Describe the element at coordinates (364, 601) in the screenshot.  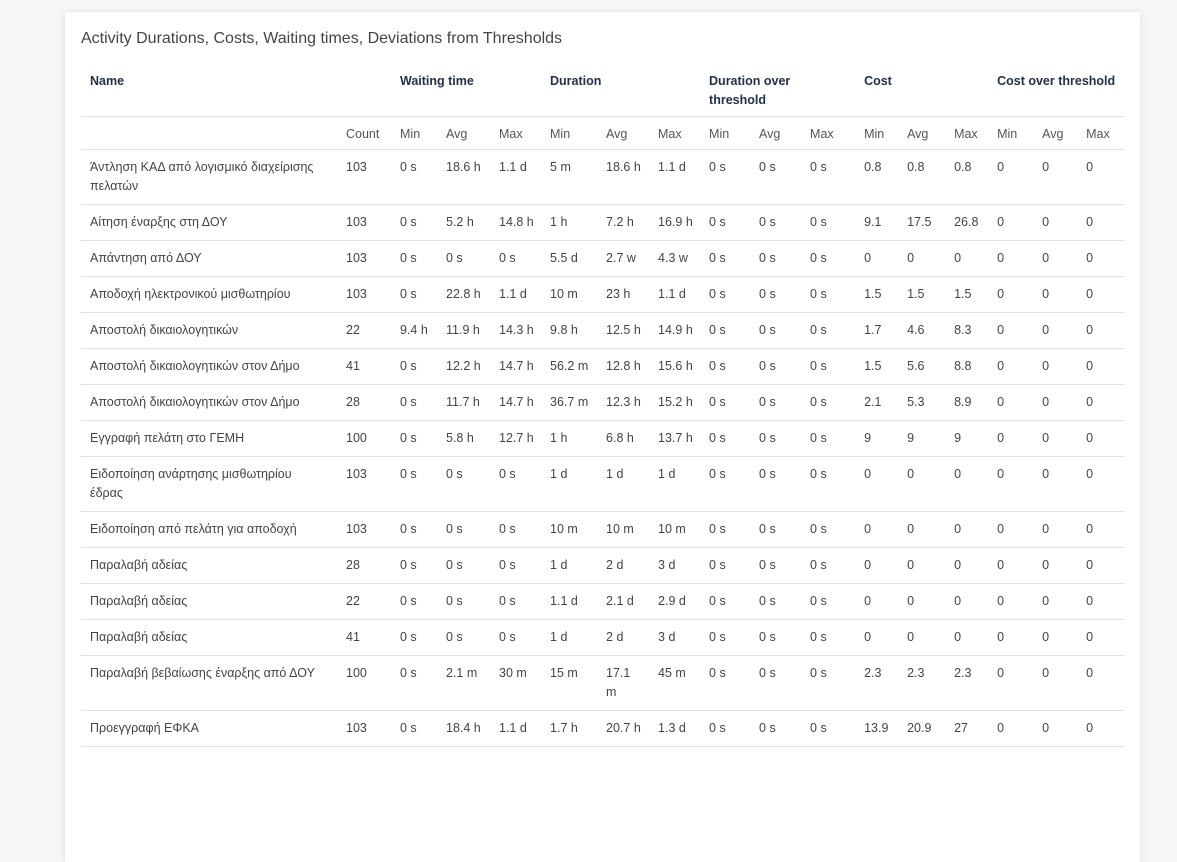
I see `stat-cell: 22` at that location.